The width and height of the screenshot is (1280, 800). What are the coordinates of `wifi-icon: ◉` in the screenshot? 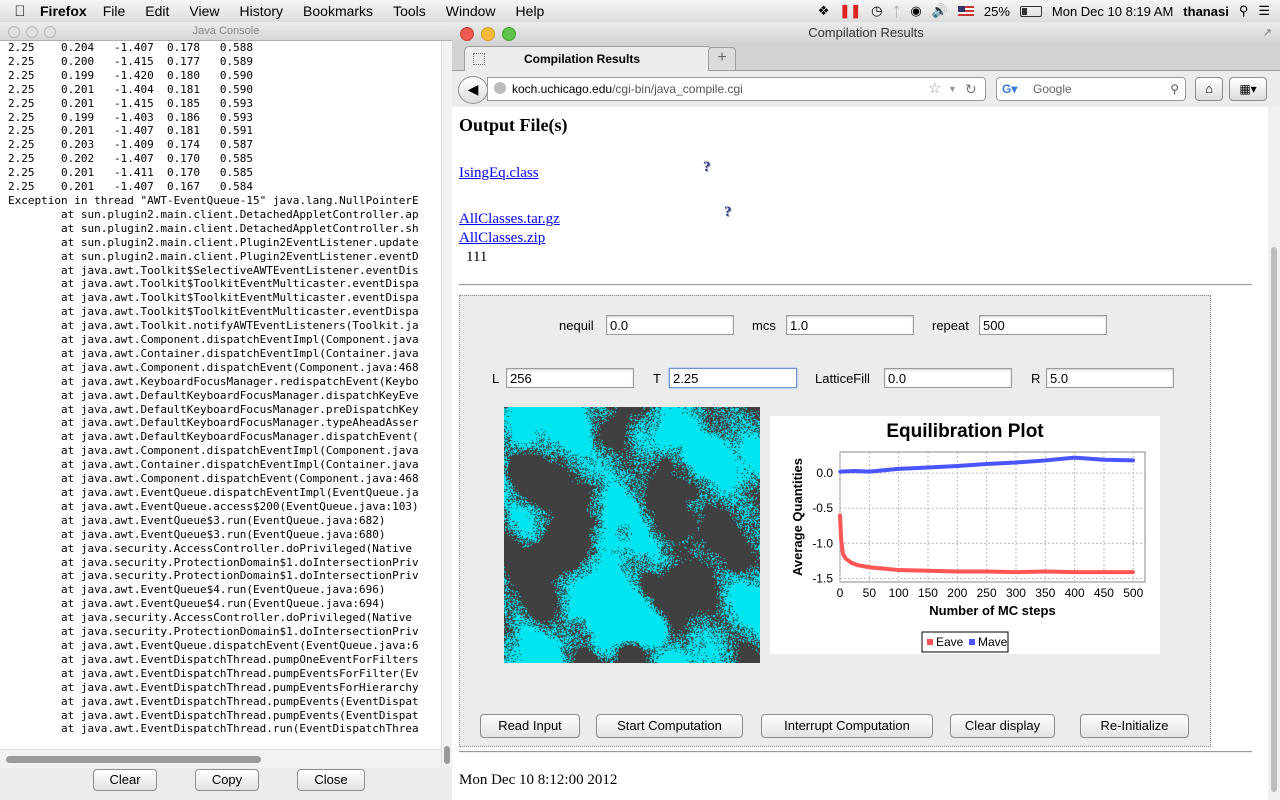 It's located at (916, 10).